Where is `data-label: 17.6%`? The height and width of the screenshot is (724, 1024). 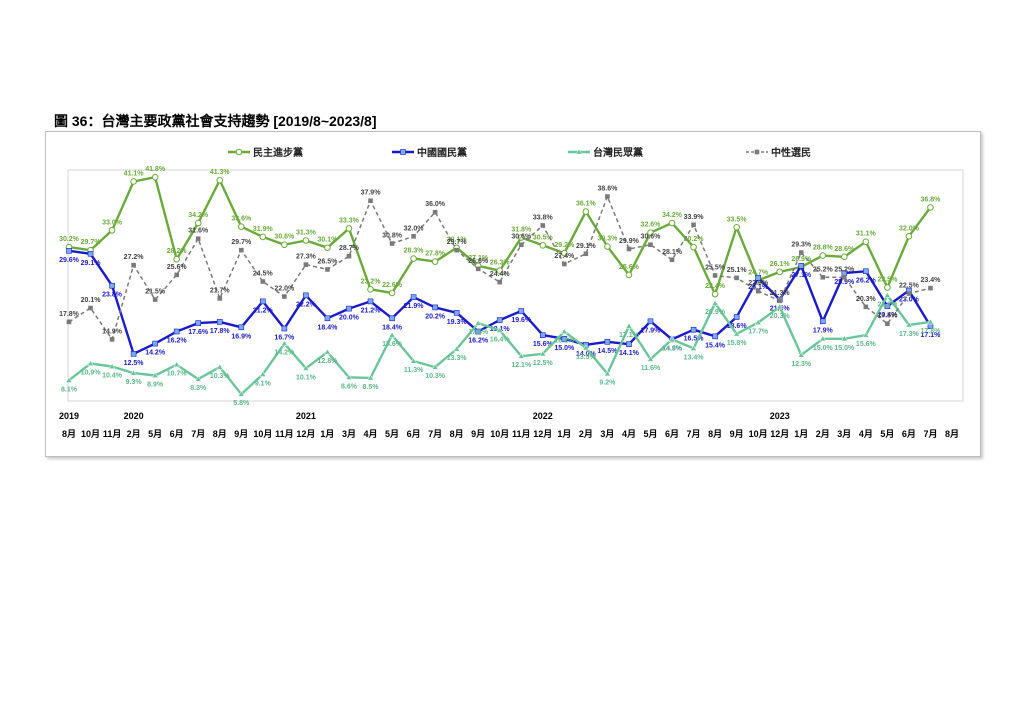
data-label: 17.6% is located at coordinates (198, 332).